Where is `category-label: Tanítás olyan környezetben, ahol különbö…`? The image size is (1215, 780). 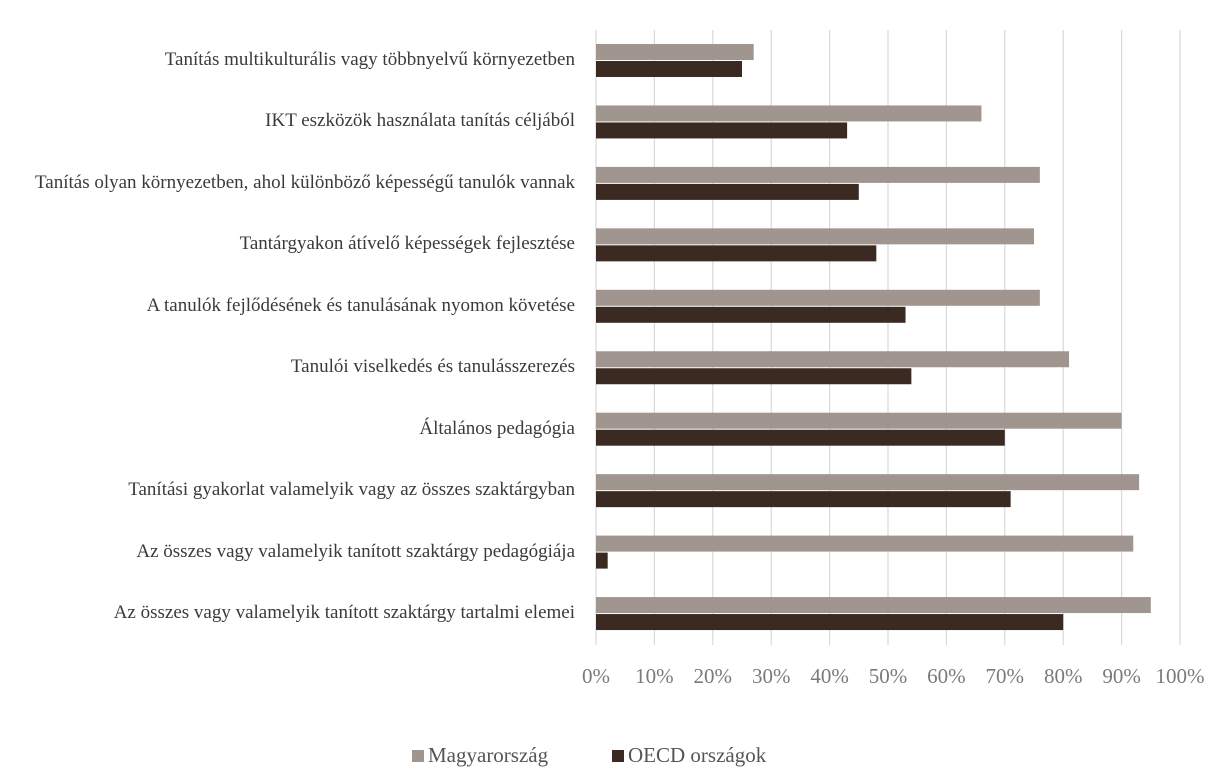
category-label: Tanítás olyan környezetben, ahol különbö… is located at coordinates (304, 182).